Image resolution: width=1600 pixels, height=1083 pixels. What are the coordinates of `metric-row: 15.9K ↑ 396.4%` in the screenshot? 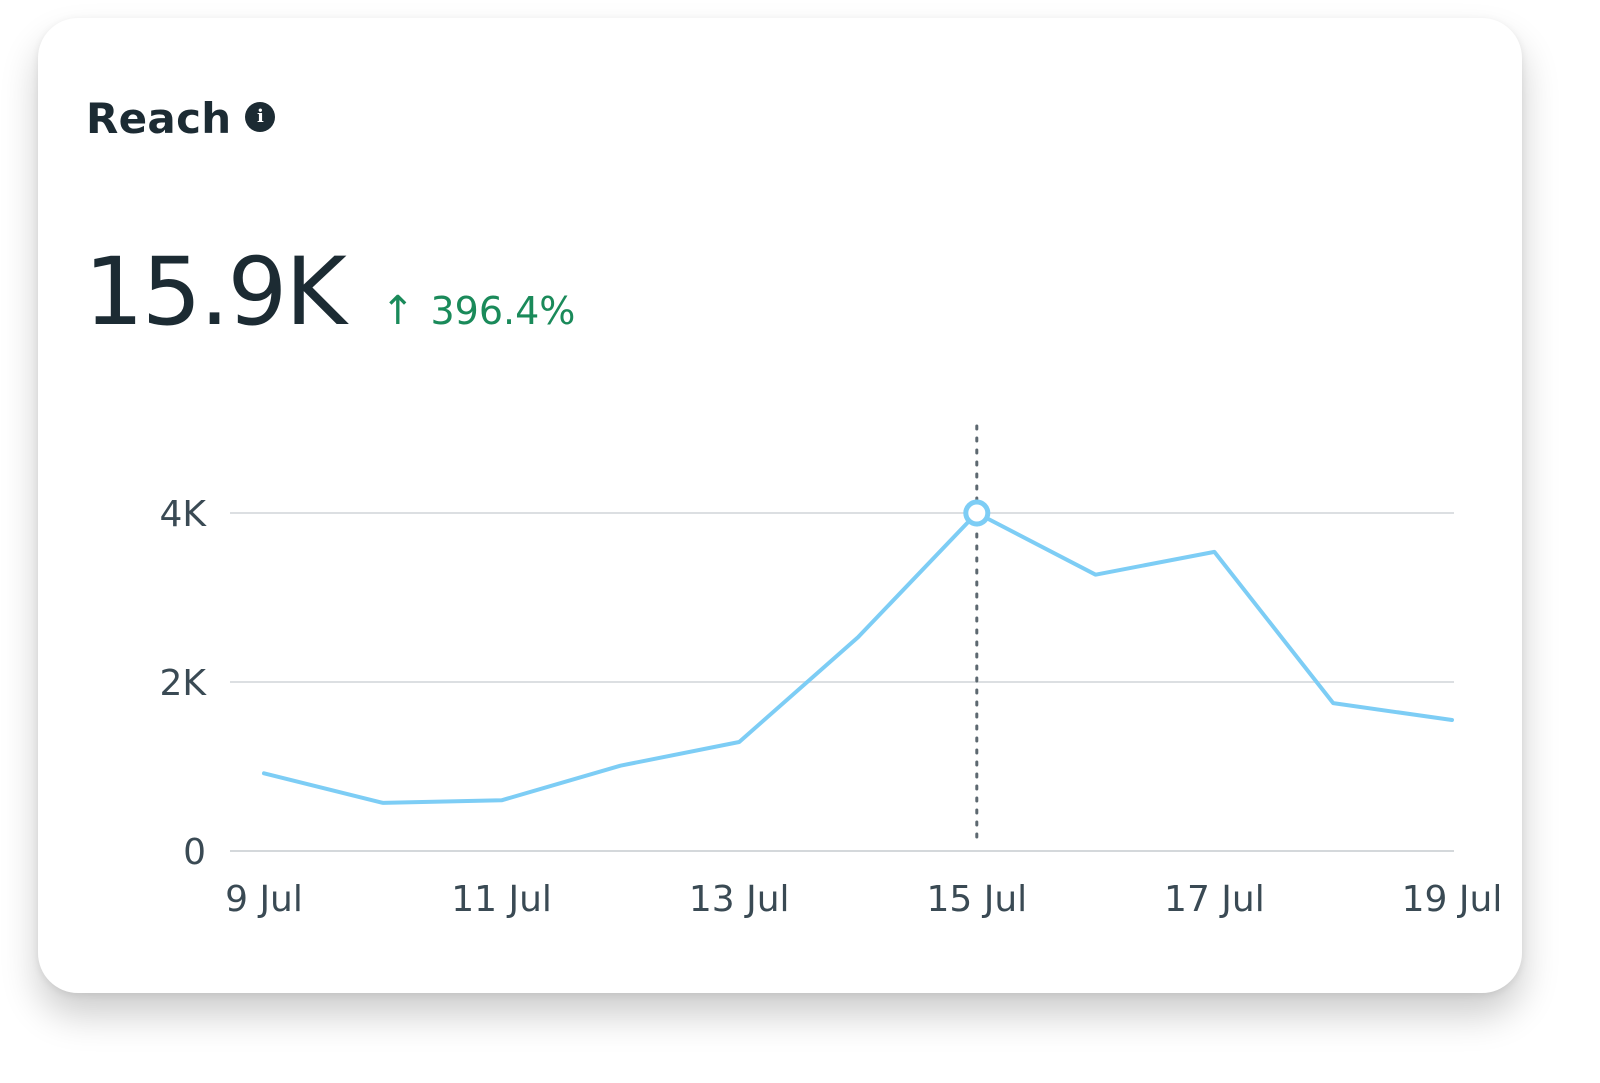 It's located at (329, 292).